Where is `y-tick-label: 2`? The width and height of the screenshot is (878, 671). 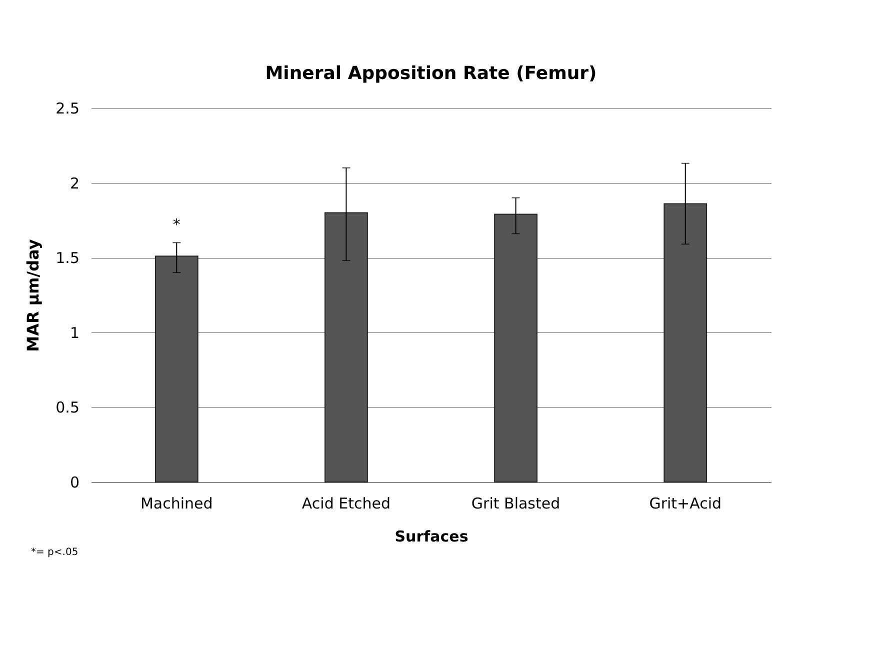
y-tick-label: 2 is located at coordinates (75, 183).